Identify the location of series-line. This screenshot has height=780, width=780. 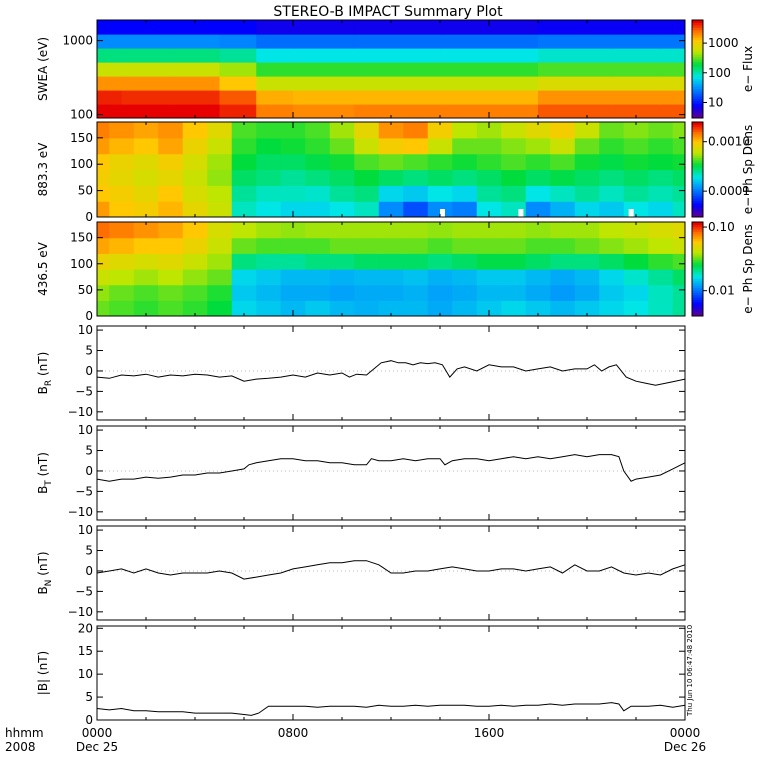
(391, 373).